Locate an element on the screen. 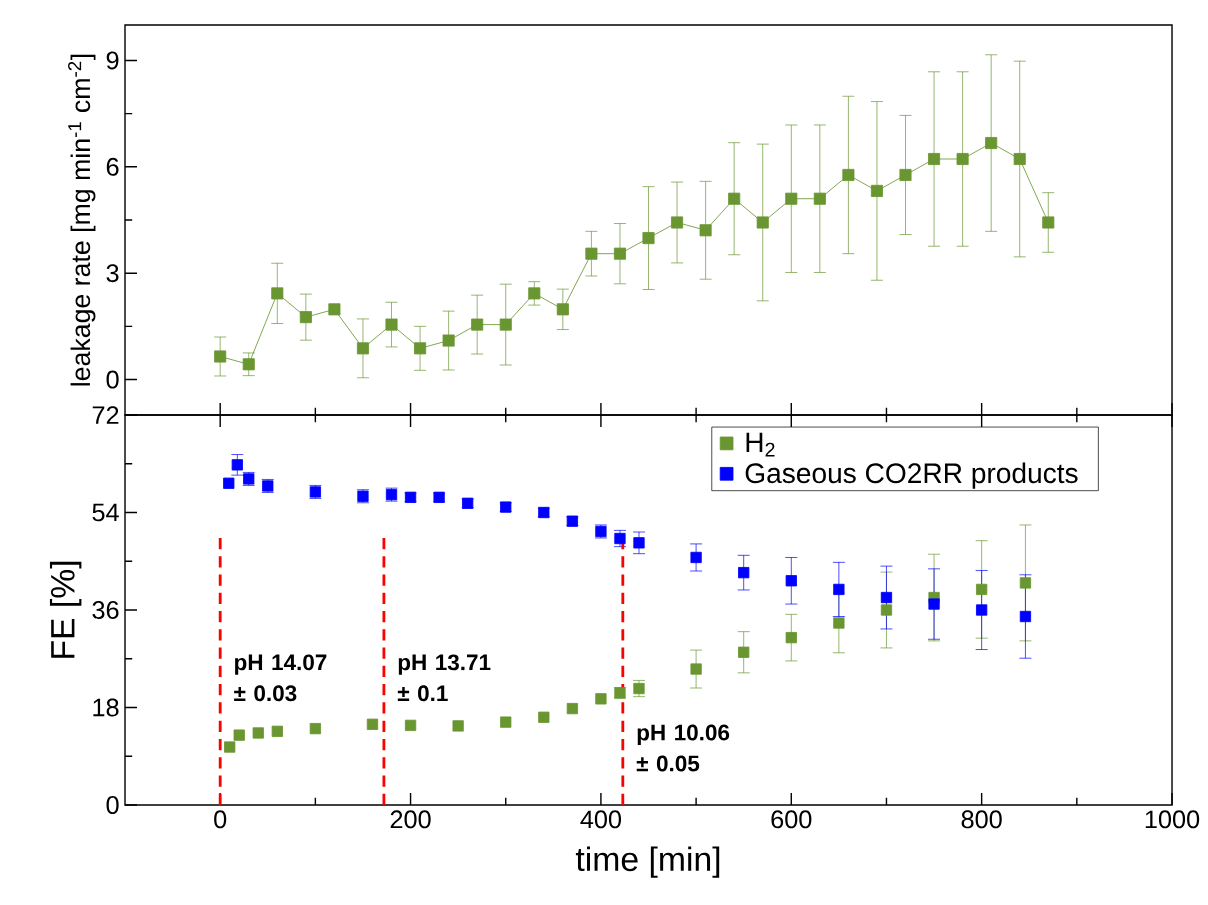  x-axis-title: time [min] is located at coordinates (647, 862).